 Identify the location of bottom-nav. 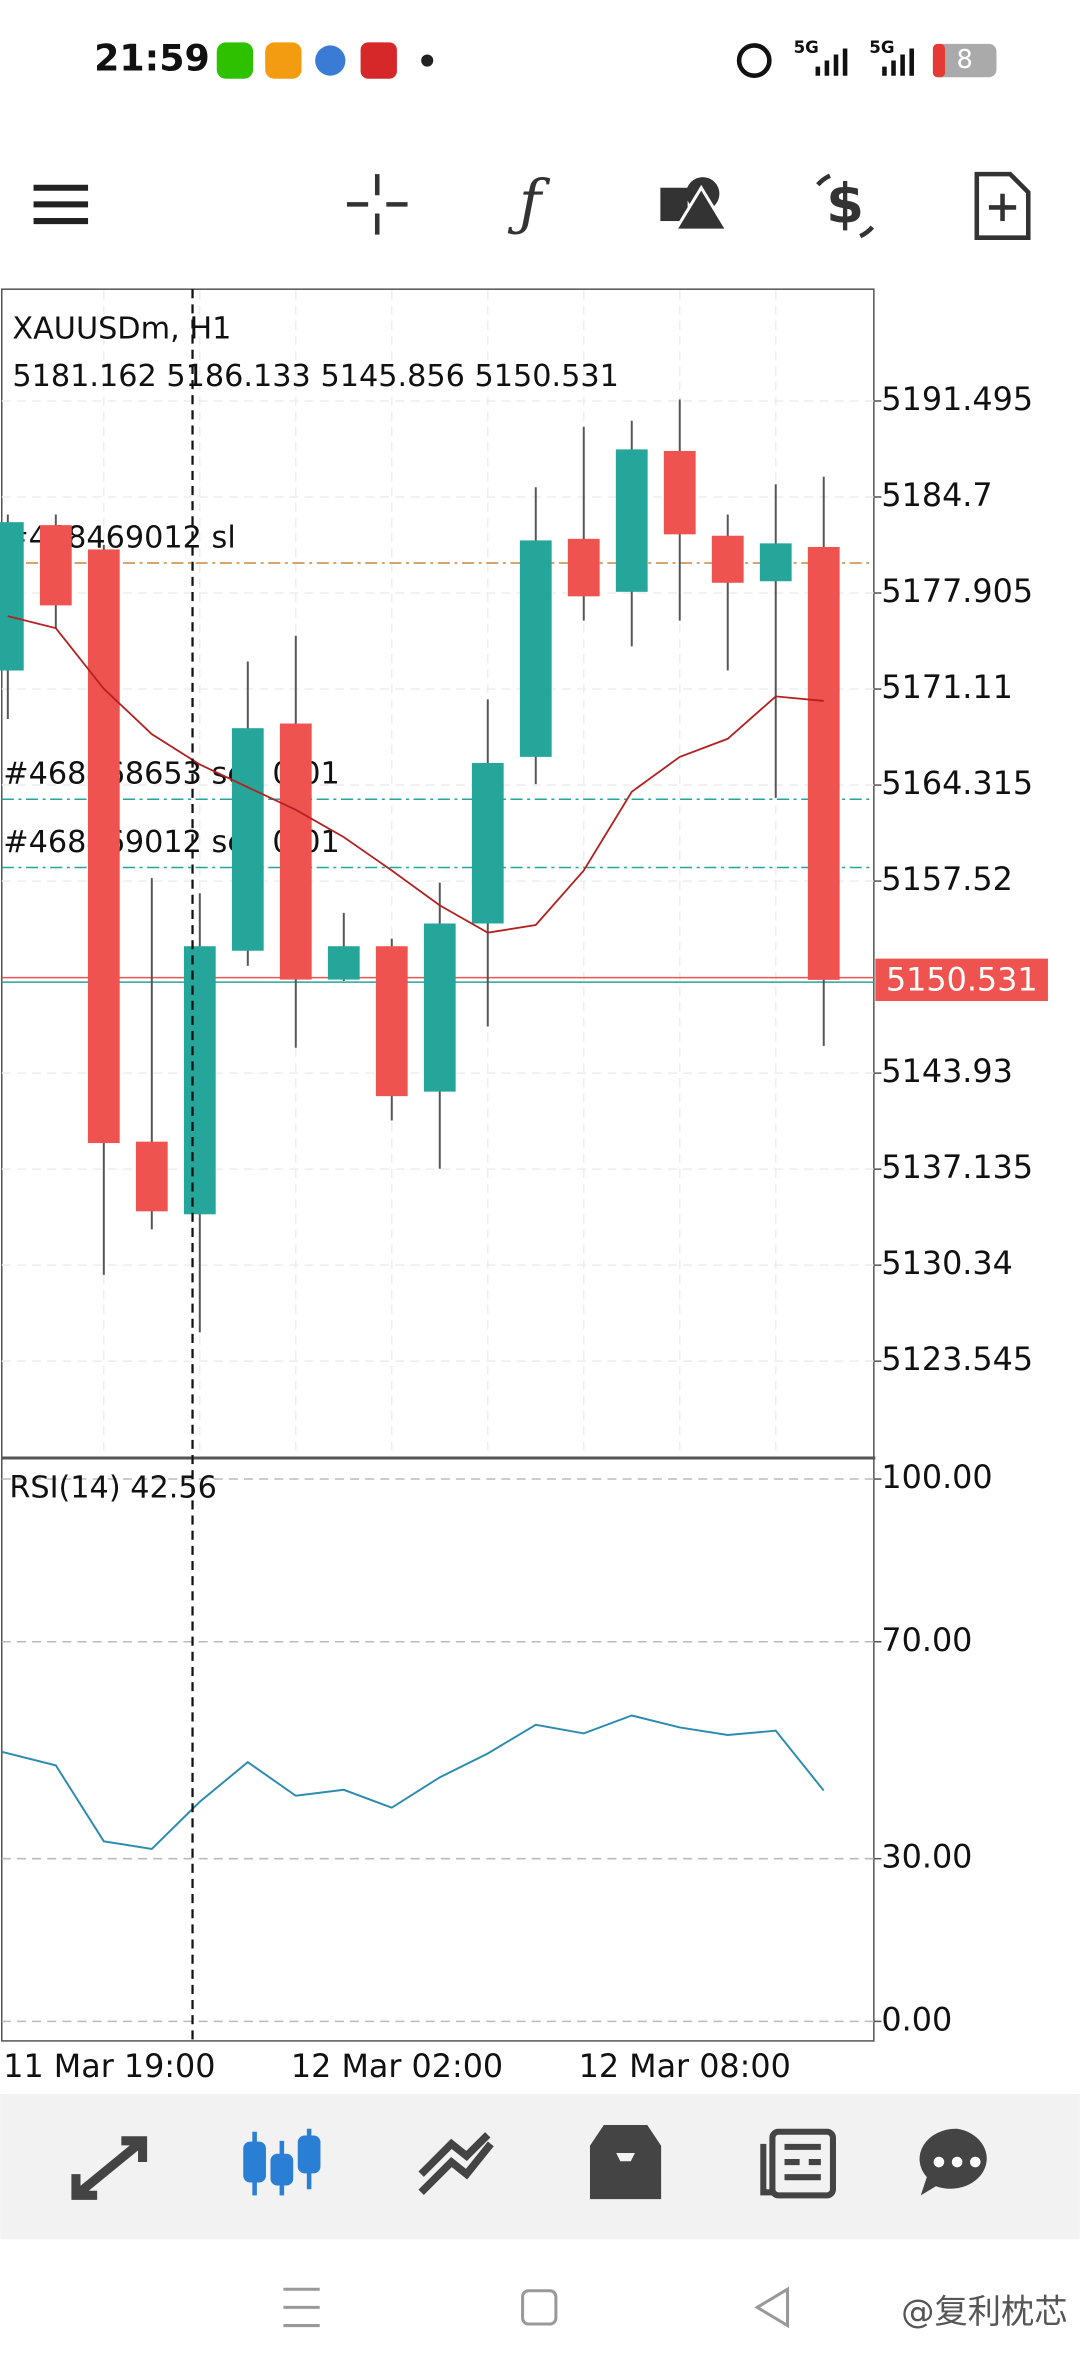
(540, 2166).